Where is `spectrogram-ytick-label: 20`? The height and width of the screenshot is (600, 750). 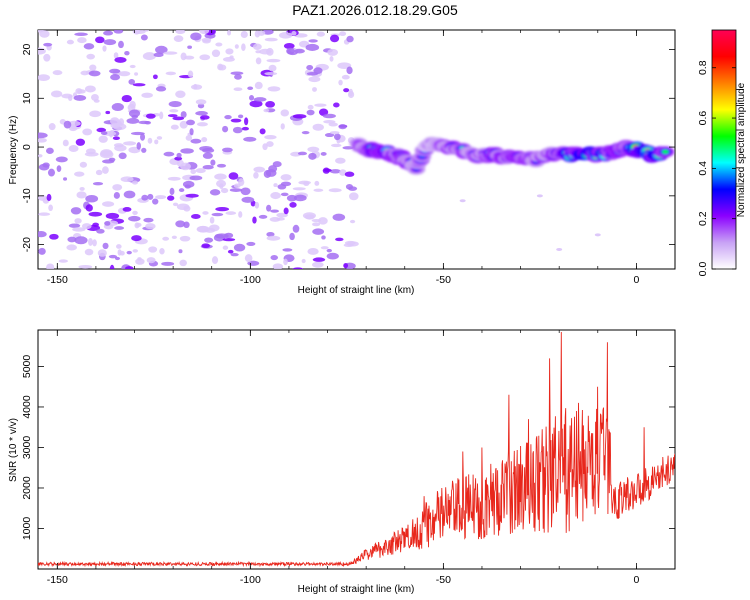 spectrogram-ytick-label: 20 is located at coordinates (27, 50).